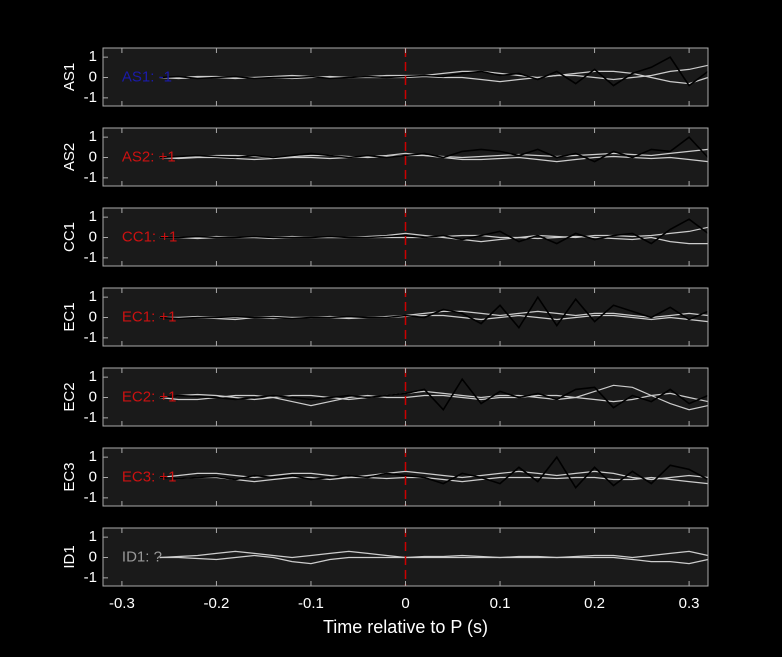 The height and width of the screenshot is (657, 782). I want to click on trace-label: EC1: +1, so click(149, 316).